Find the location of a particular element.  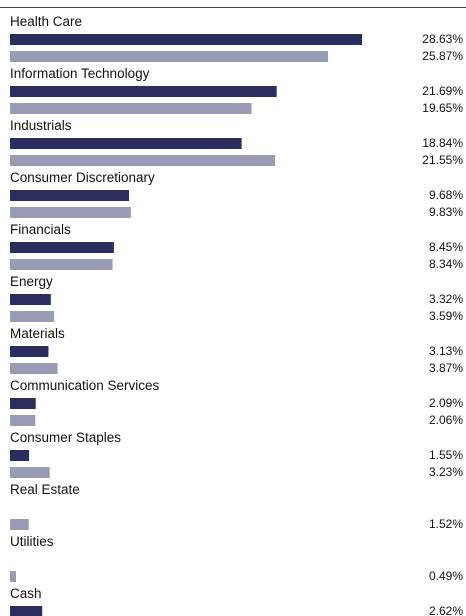

value-label-information-technology-2: 19.65% is located at coordinates (442, 108).